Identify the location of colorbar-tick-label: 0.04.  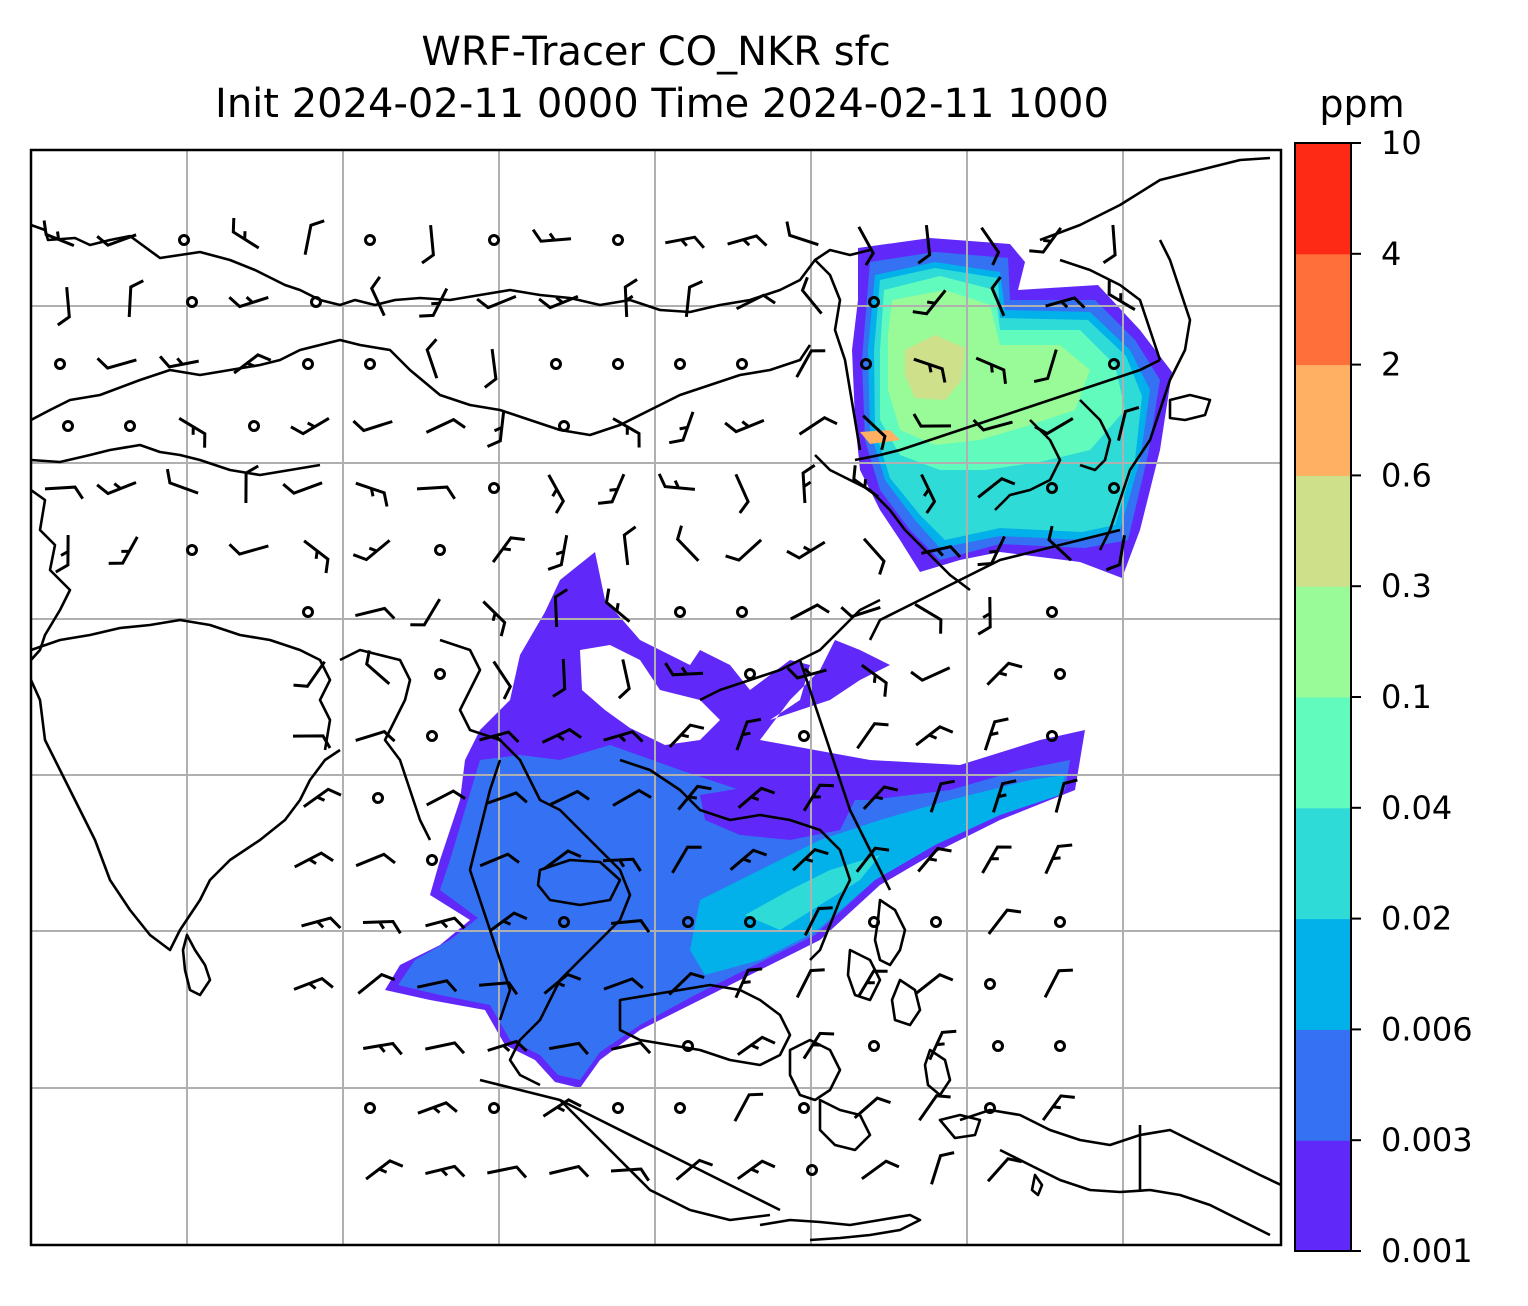
(1416, 808).